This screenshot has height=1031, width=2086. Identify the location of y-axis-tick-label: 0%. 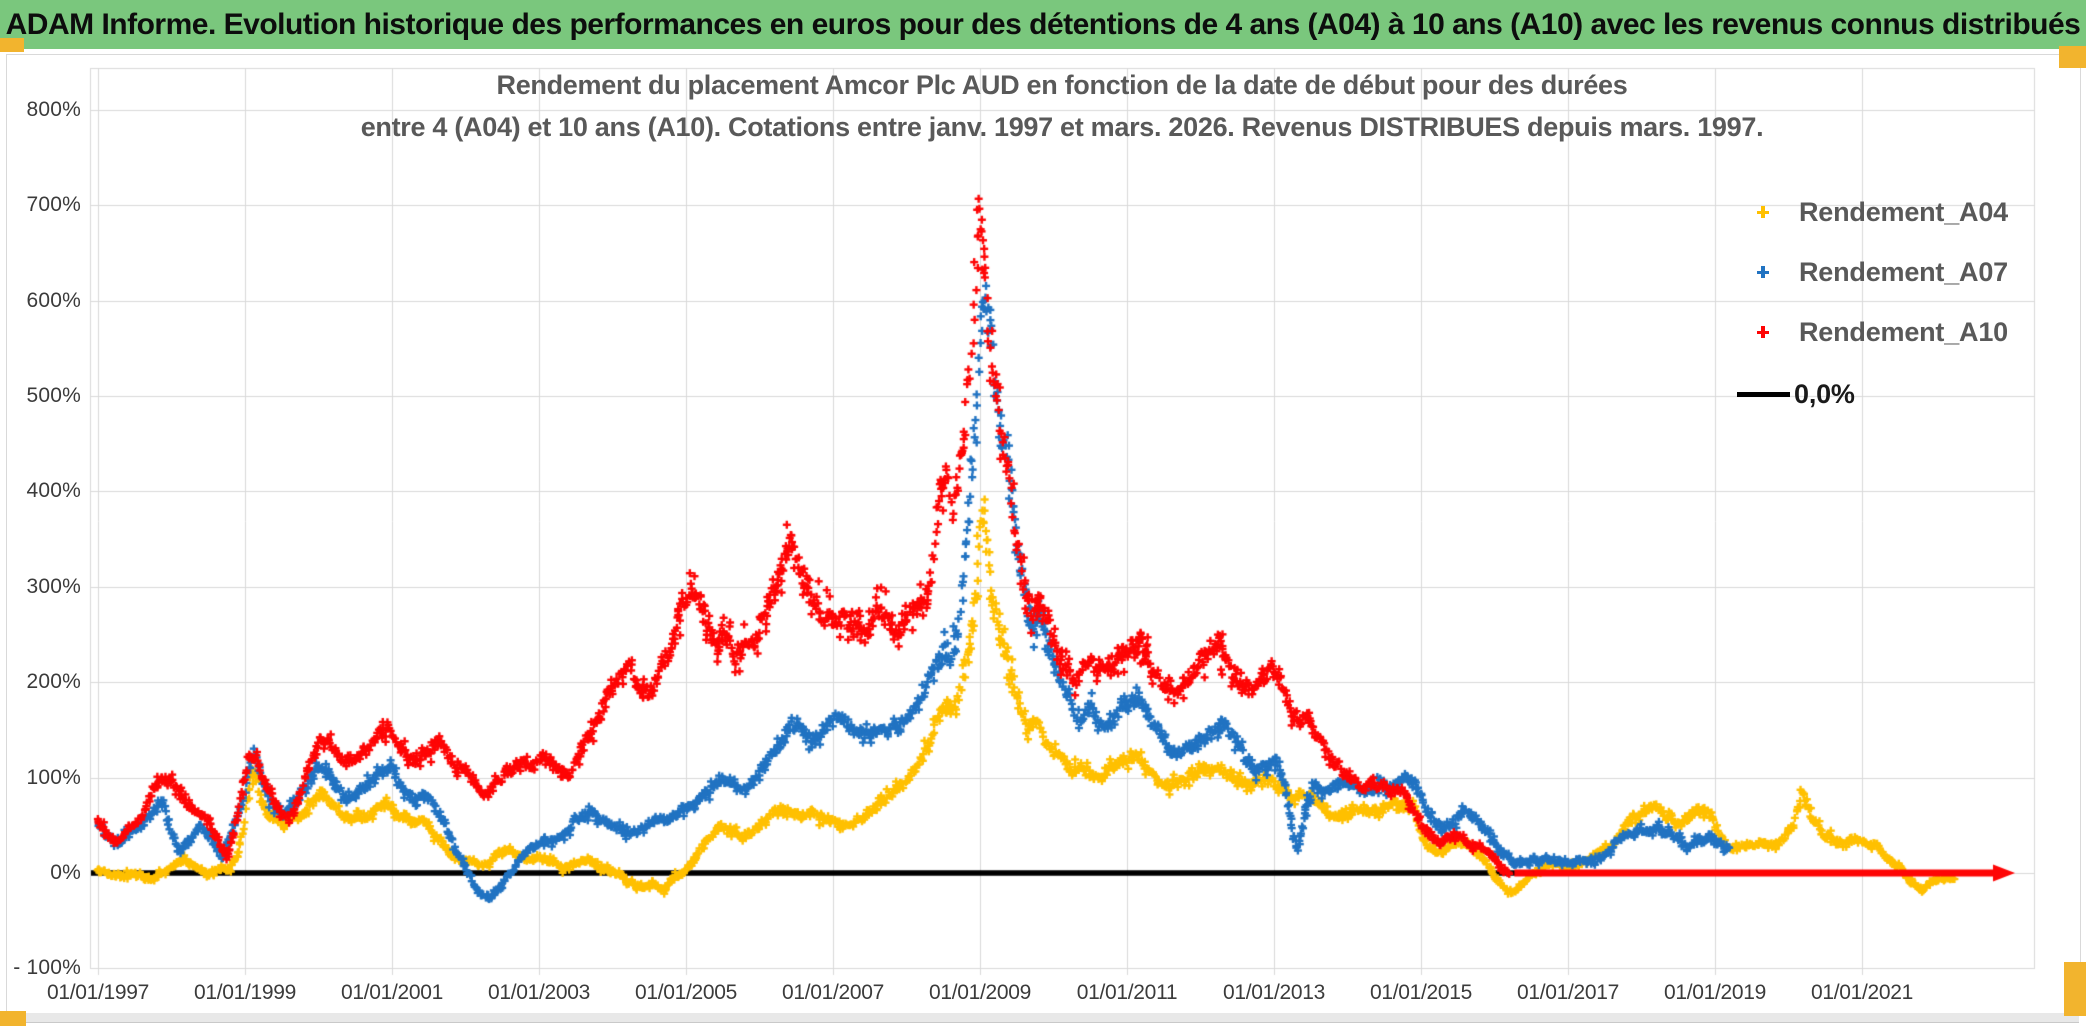
(65, 872).